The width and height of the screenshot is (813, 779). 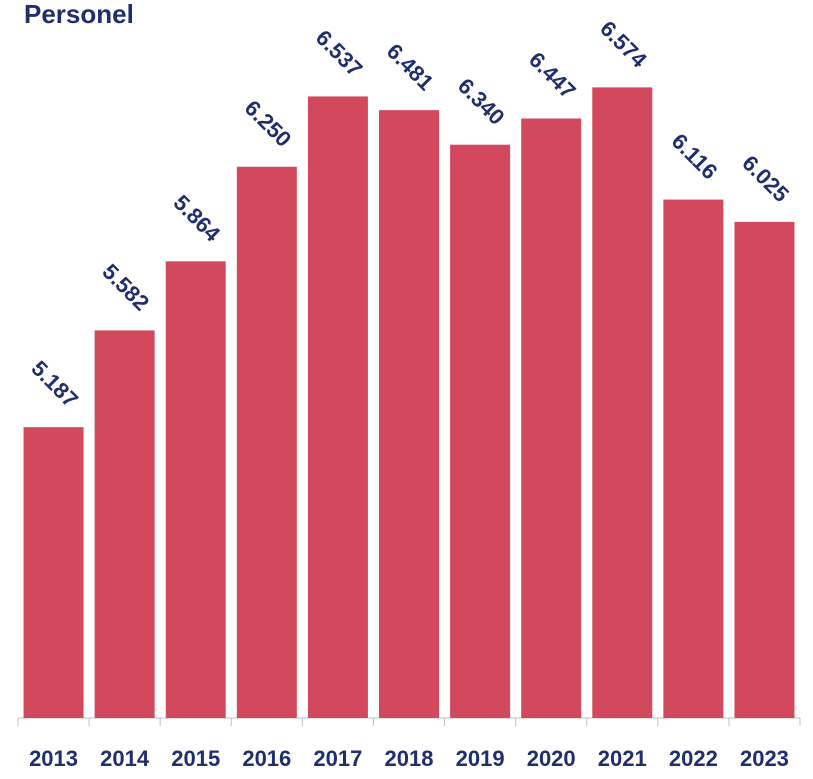 I want to click on value-label: 6.481, so click(x=410, y=67).